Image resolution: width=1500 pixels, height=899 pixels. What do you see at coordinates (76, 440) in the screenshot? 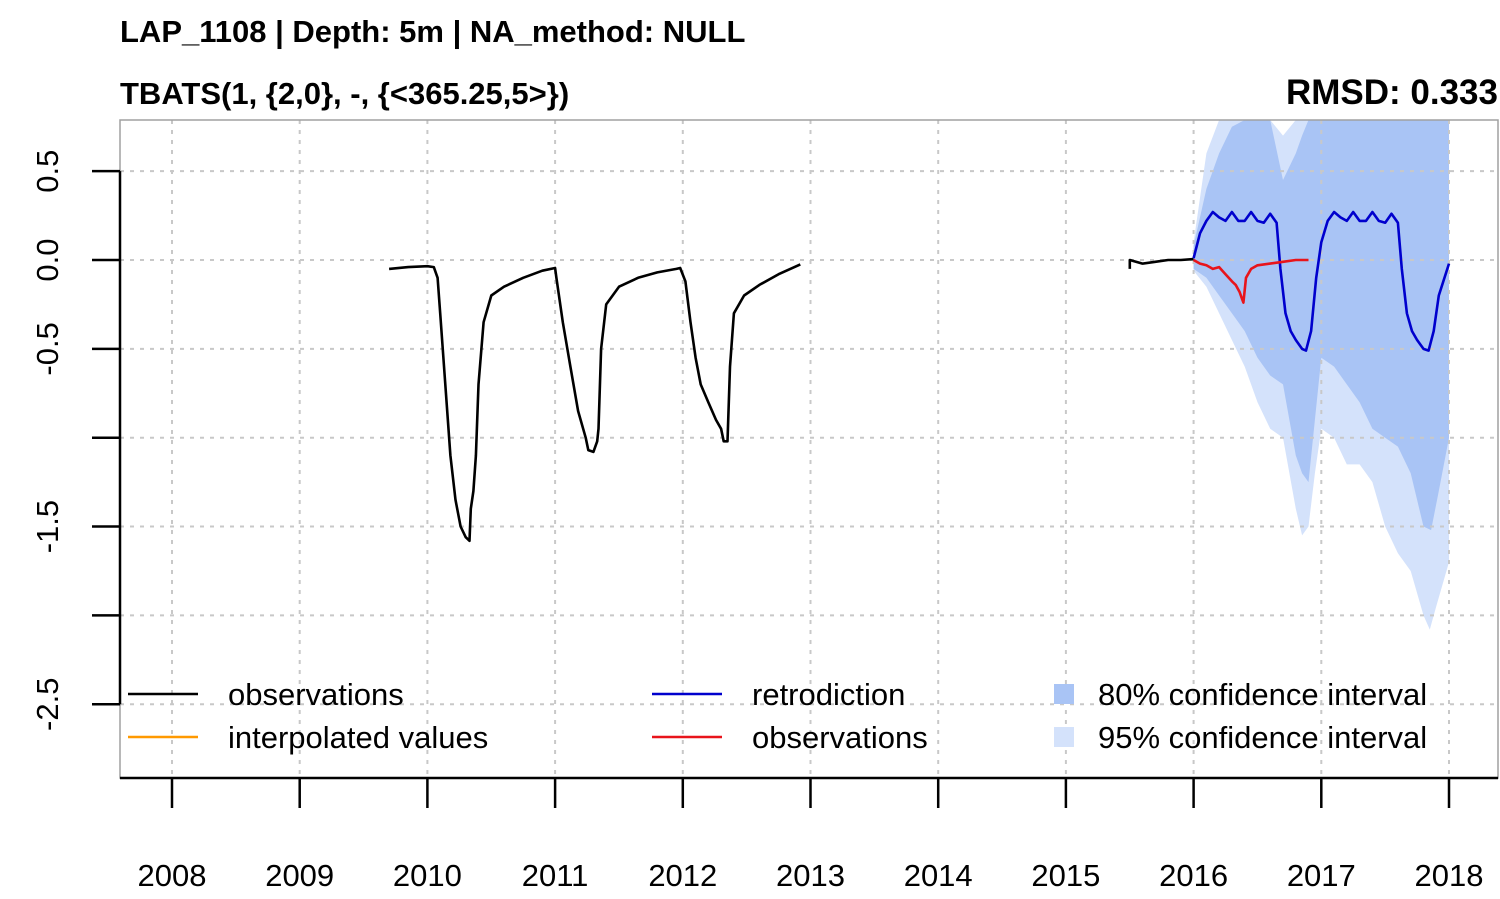
I see `y-axis: 0.5 0.0 -0.5 -1.5 -2.5` at bounding box center [76, 440].